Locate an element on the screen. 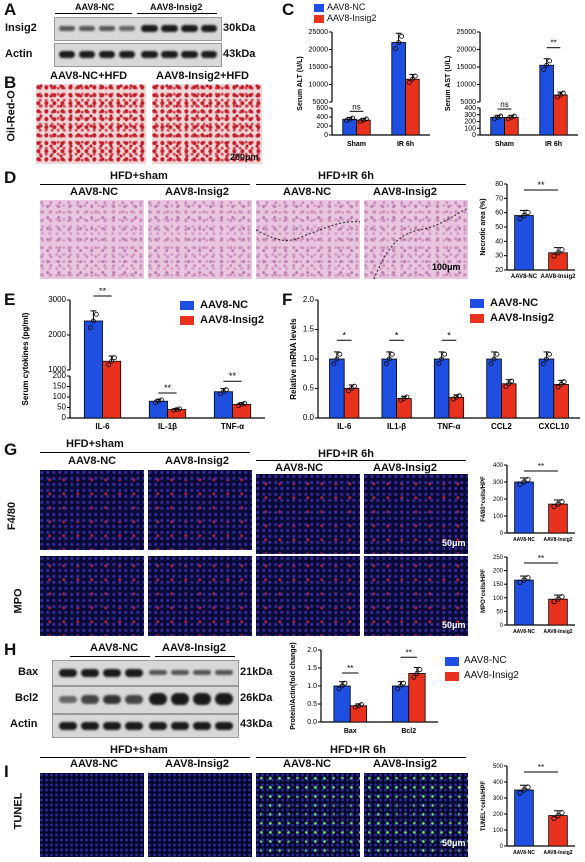 The image size is (585, 862). panel-label-h: H is located at coordinates (10, 649).